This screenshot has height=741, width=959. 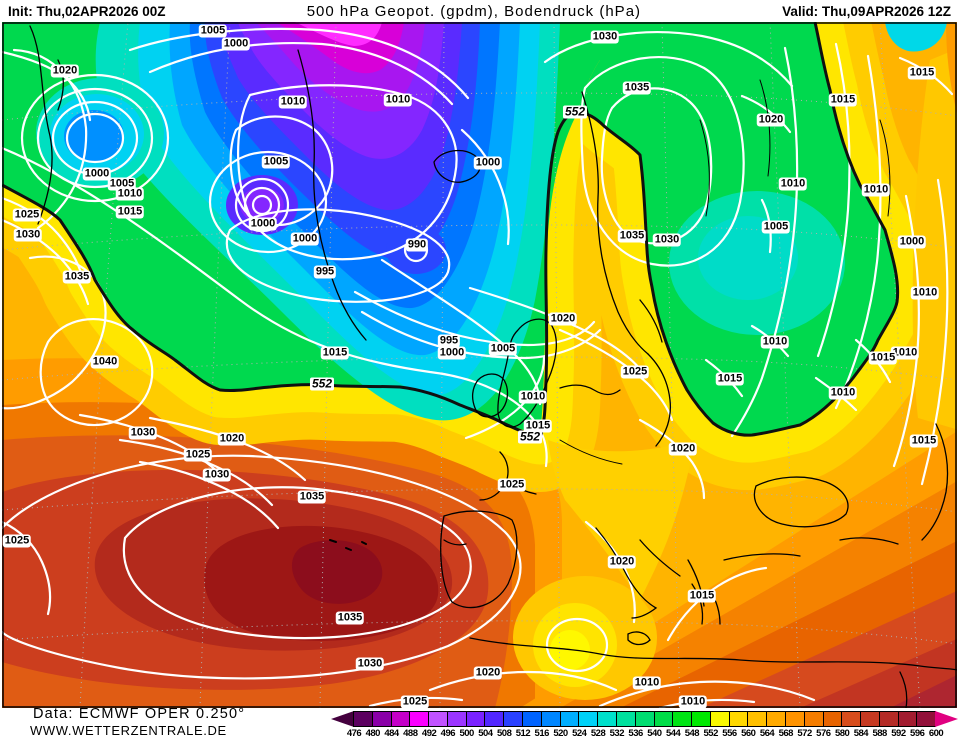 What do you see at coordinates (391, 733) in the screenshot?
I see `scale-tick: 484` at bounding box center [391, 733].